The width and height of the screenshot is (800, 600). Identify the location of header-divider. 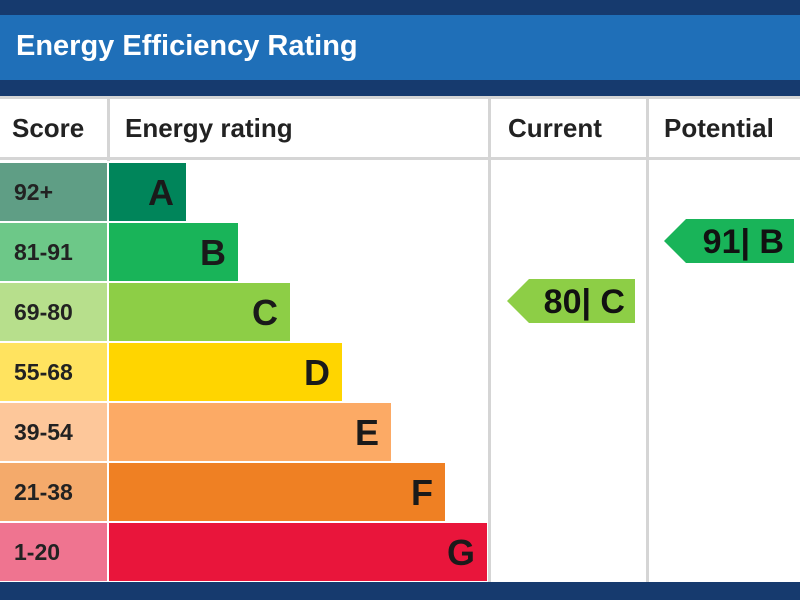
(400, 158).